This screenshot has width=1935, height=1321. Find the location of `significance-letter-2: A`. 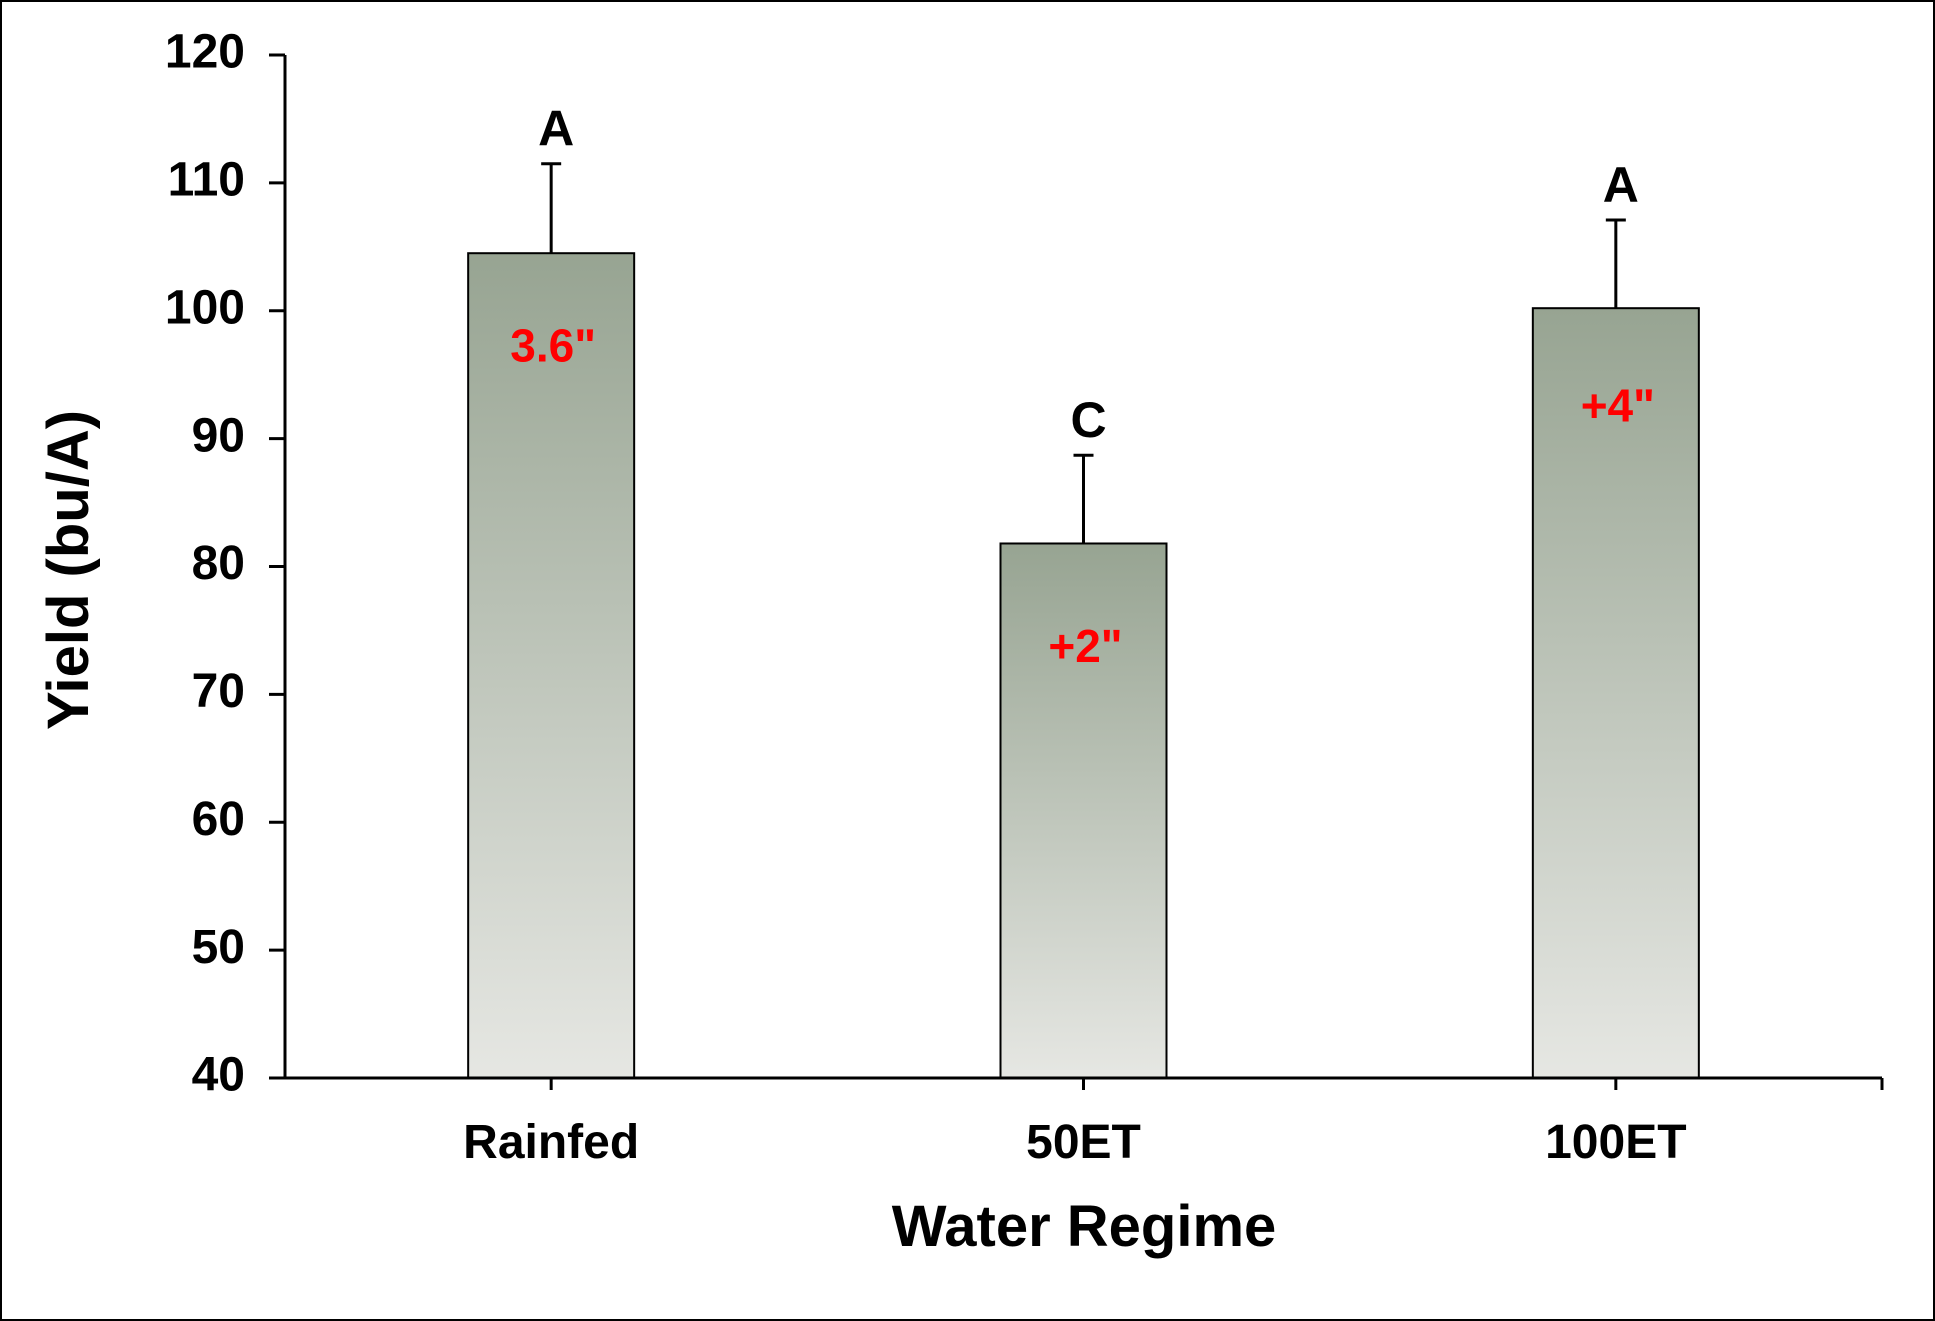

significance-letter-2: A is located at coordinates (1621, 185).